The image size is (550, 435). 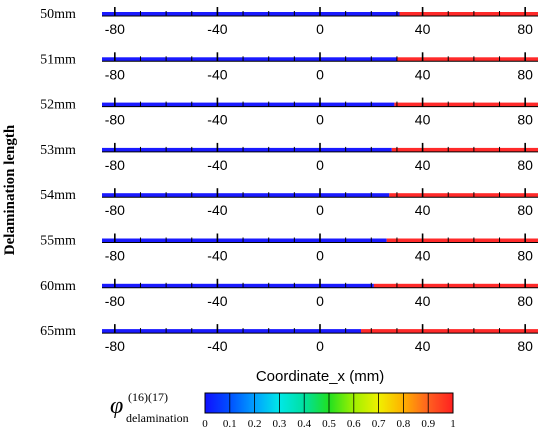 What do you see at coordinates (58, 105) in the screenshot?
I see `row-label: 52mm` at bounding box center [58, 105].